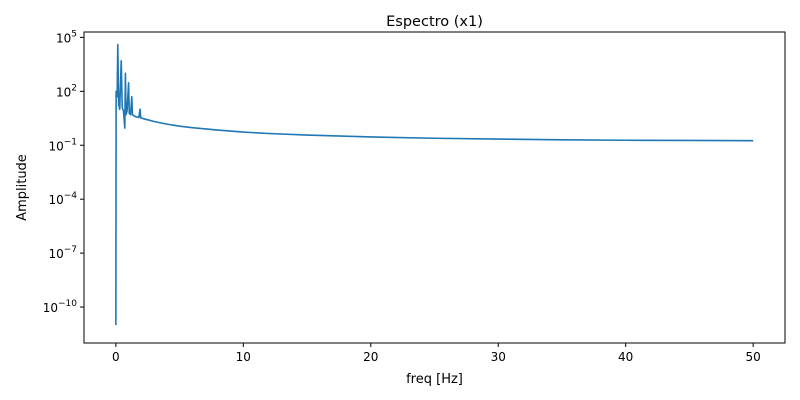 The image size is (800, 400). What do you see at coordinates (625, 357) in the screenshot?
I see `x-tick-label: 40` at bounding box center [625, 357].